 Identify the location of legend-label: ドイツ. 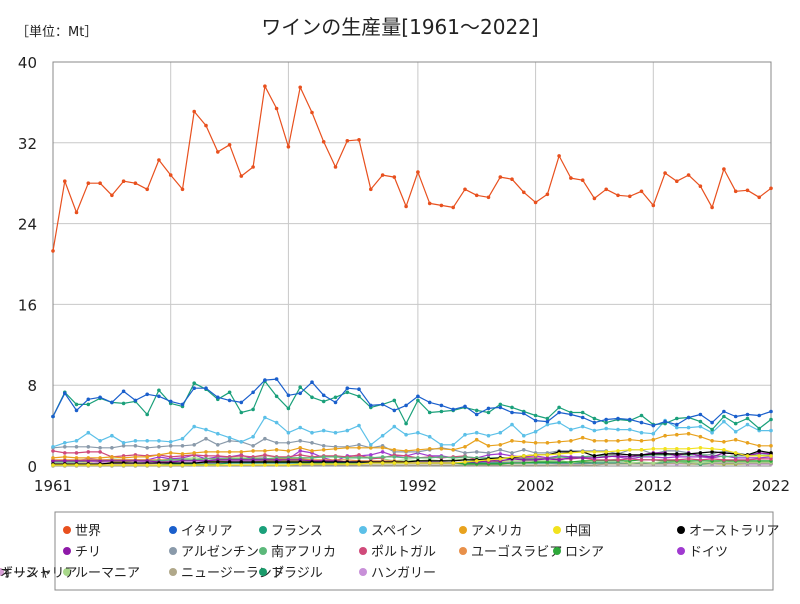
(708, 552).